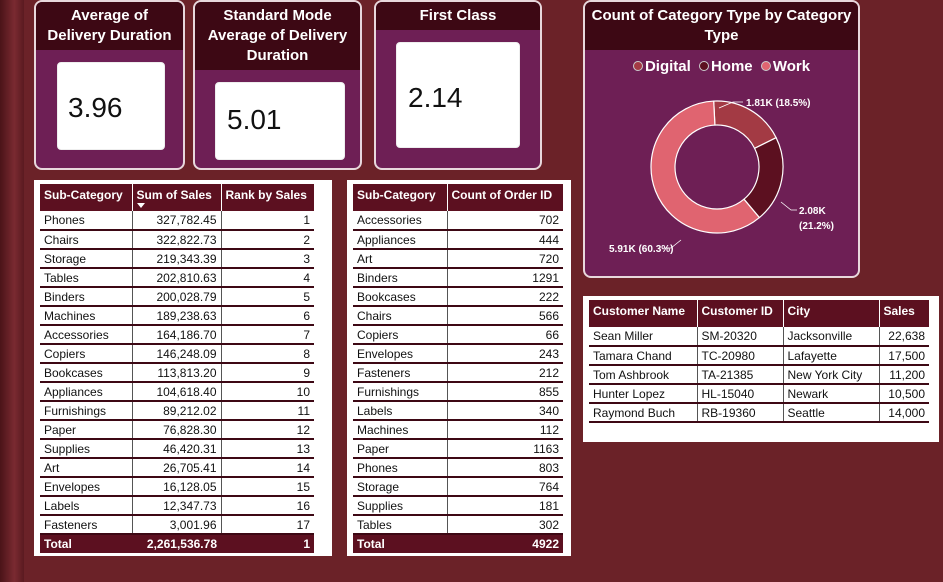 This screenshot has height=582, width=943. Describe the element at coordinates (785, 66) in the screenshot. I see `legend-item-work: Work` at that location.